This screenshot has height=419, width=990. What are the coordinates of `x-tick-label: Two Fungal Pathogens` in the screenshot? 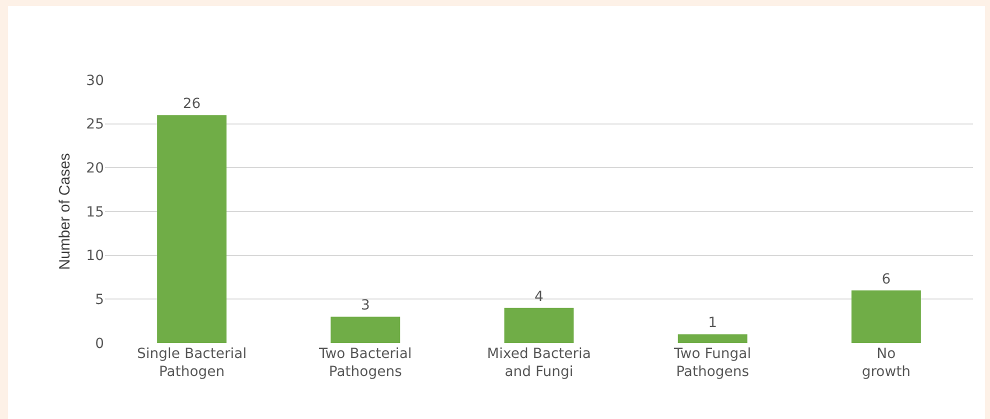 It's located at (712, 363).